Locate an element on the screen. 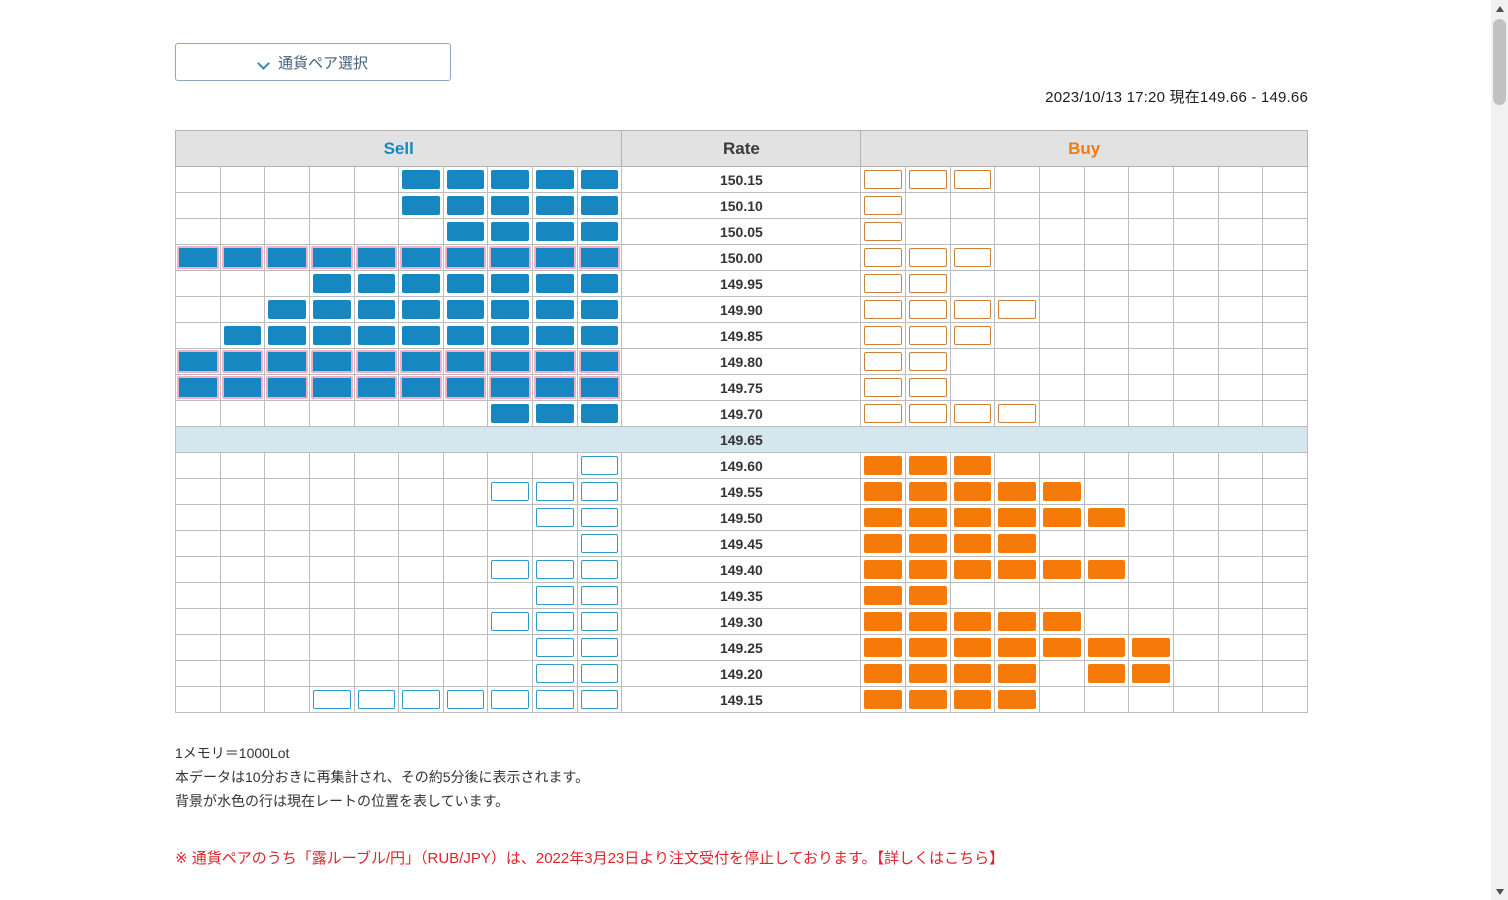 Image resolution: width=1508 pixels, height=900 pixels. scroll-up-button is located at coordinates (1499, 8).